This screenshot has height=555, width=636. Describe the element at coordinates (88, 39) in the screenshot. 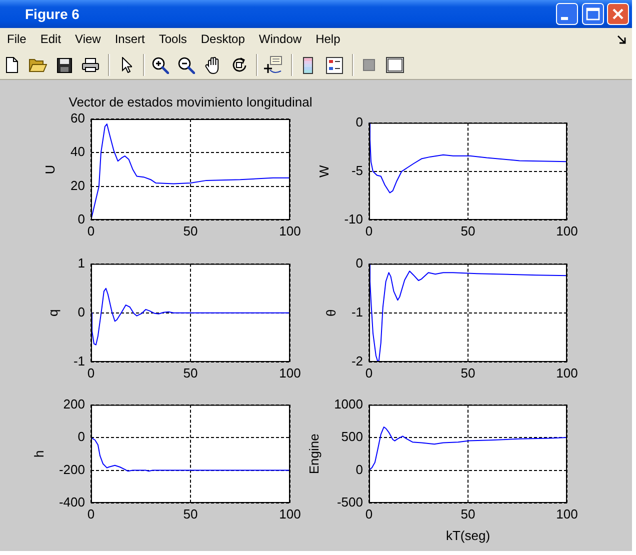

I see `text: View` at that location.